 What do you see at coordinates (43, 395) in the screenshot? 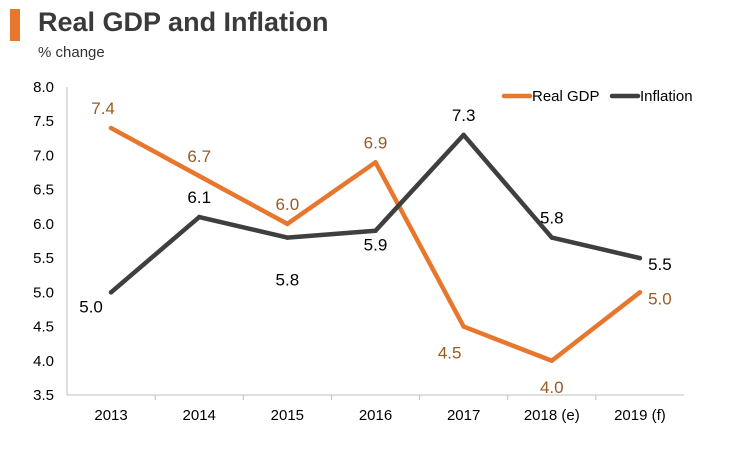
I see `y-tick-label: 3.5` at bounding box center [43, 395].